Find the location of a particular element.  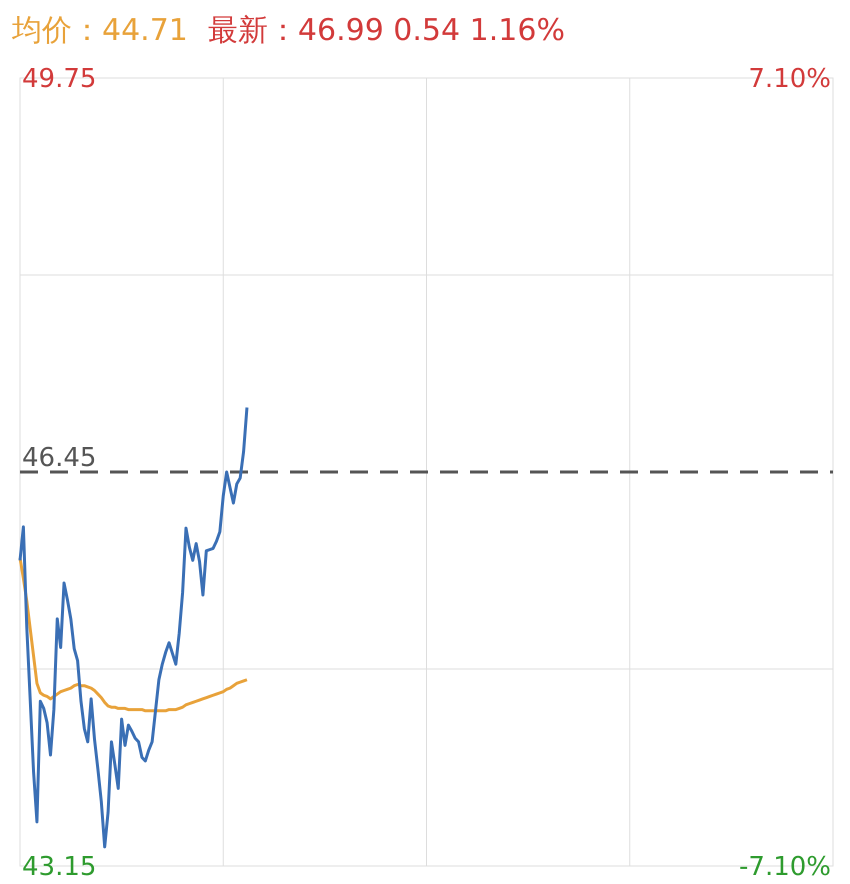

y-tick-label: 43.15 is located at coordinates (59, 867).